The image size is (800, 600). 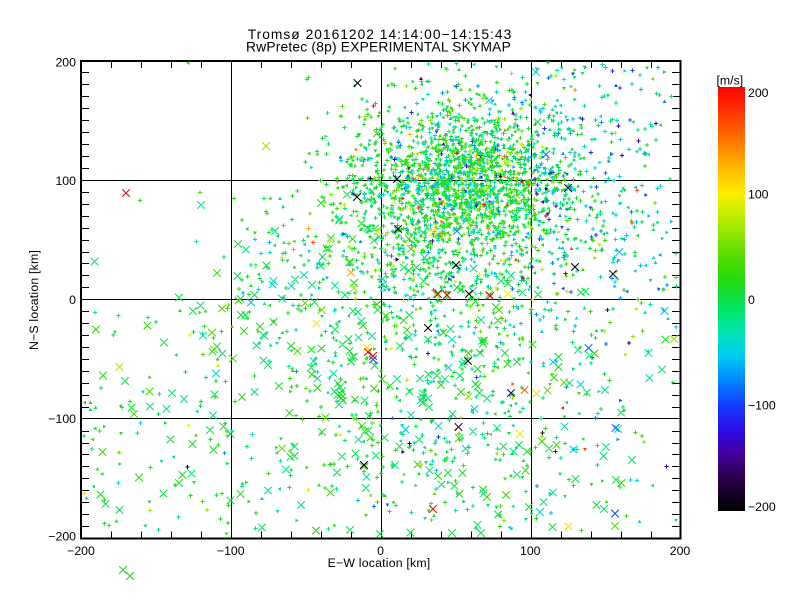 I want to click on svg-text:Tromsø 20161202 14:14:00−14:15: Tromsø 20161202 14:14:00−14:15:43, so click(x=380, y=34).